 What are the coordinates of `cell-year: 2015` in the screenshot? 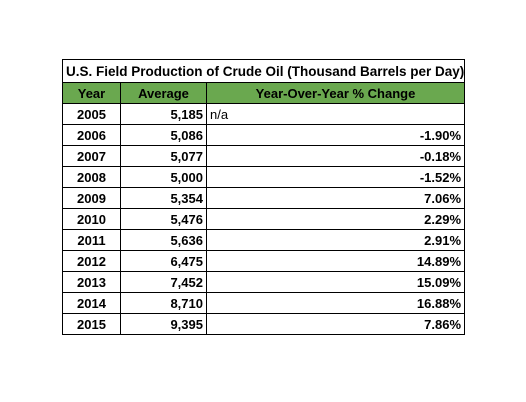 It's located at (91, 324).